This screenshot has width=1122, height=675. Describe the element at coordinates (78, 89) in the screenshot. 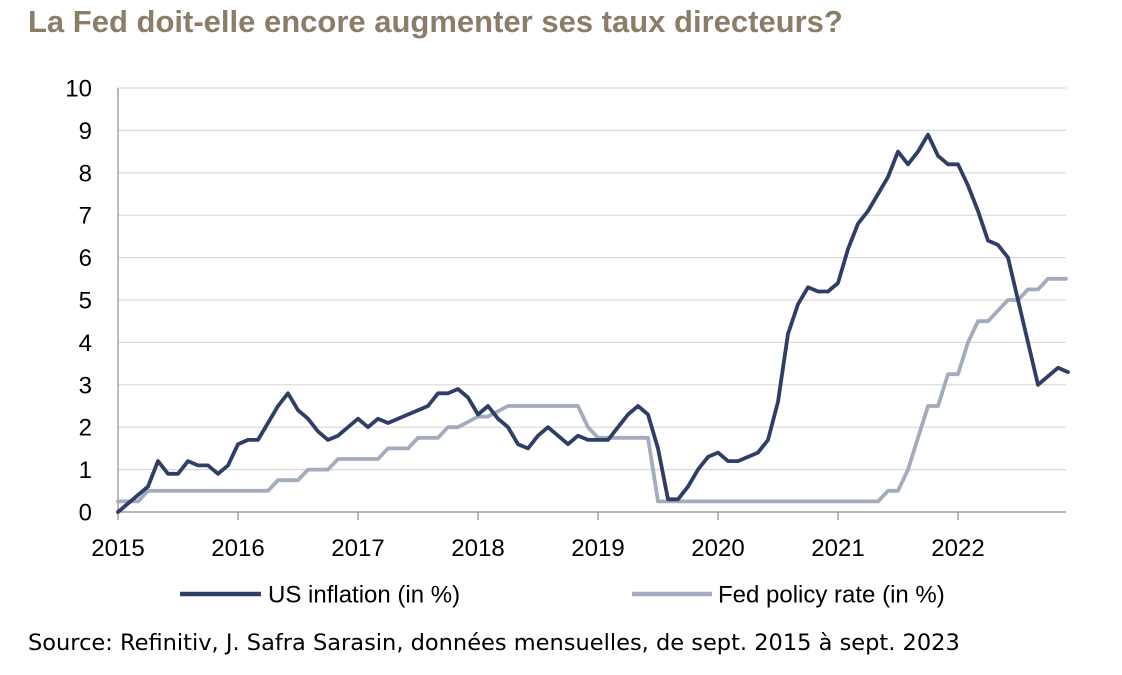

I see `y-tick-label: 10` at that location.